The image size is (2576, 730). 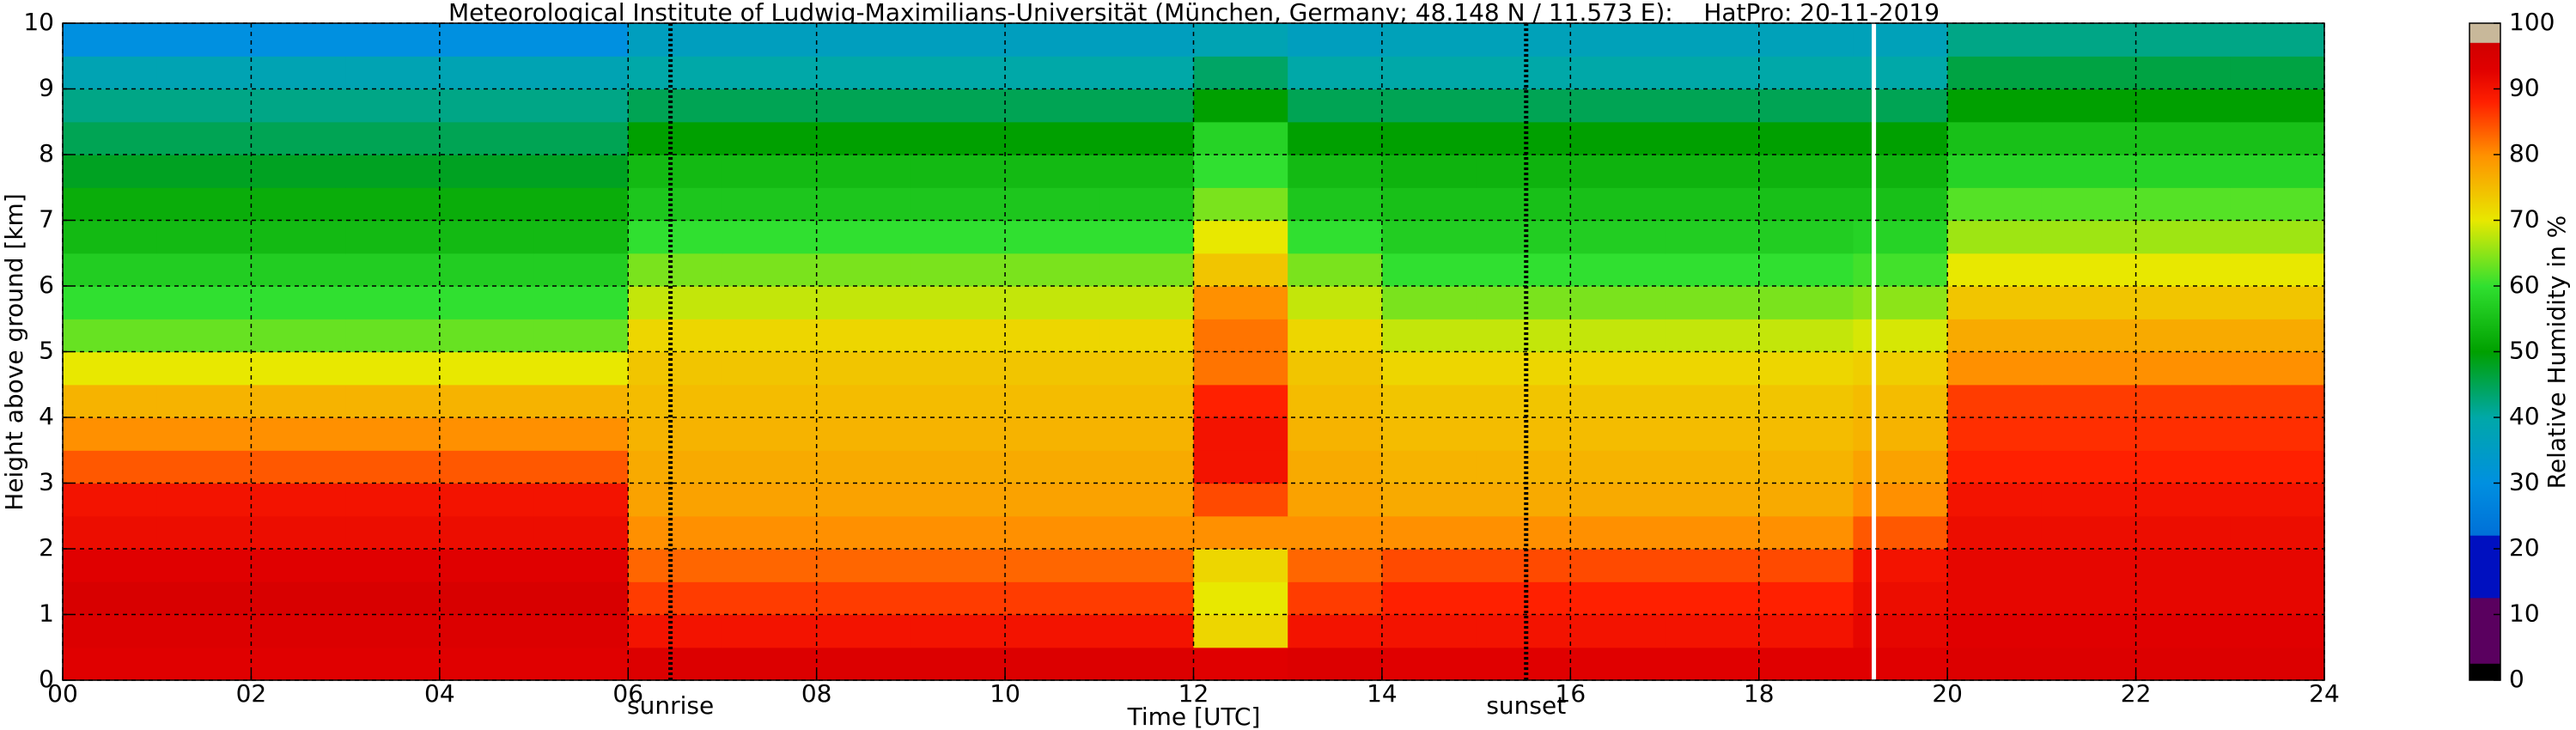 What do you see at coordinates (46, 219) in the screenshot?
I see `y-tick-label: 7` at bounding box center [46, 219].